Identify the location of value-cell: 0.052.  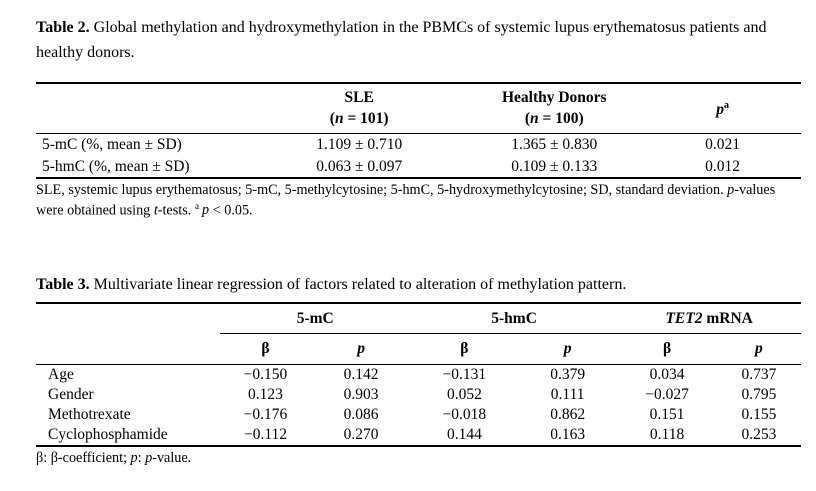
(464, 394).